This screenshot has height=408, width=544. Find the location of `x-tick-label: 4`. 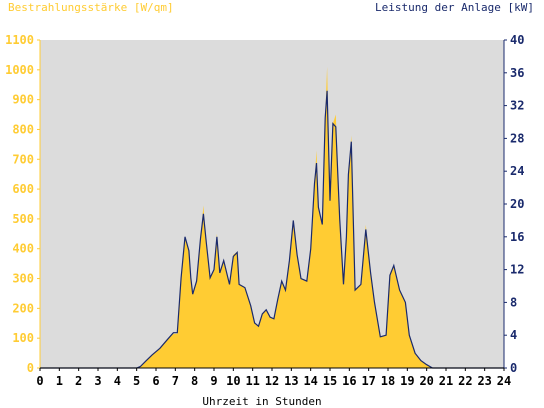

x-tick-label: 4 is located at coordinates (117, 381).